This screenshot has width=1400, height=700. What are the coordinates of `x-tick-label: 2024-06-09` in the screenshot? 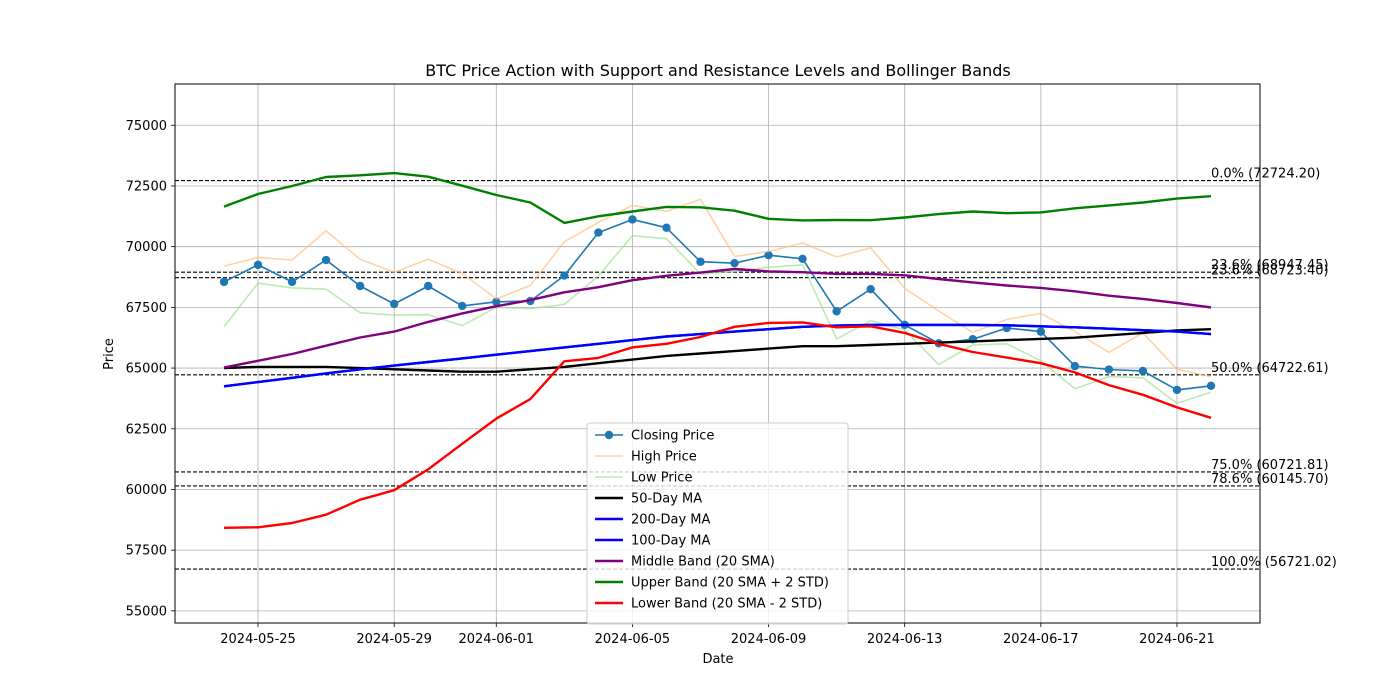 It's located at (769, 639).